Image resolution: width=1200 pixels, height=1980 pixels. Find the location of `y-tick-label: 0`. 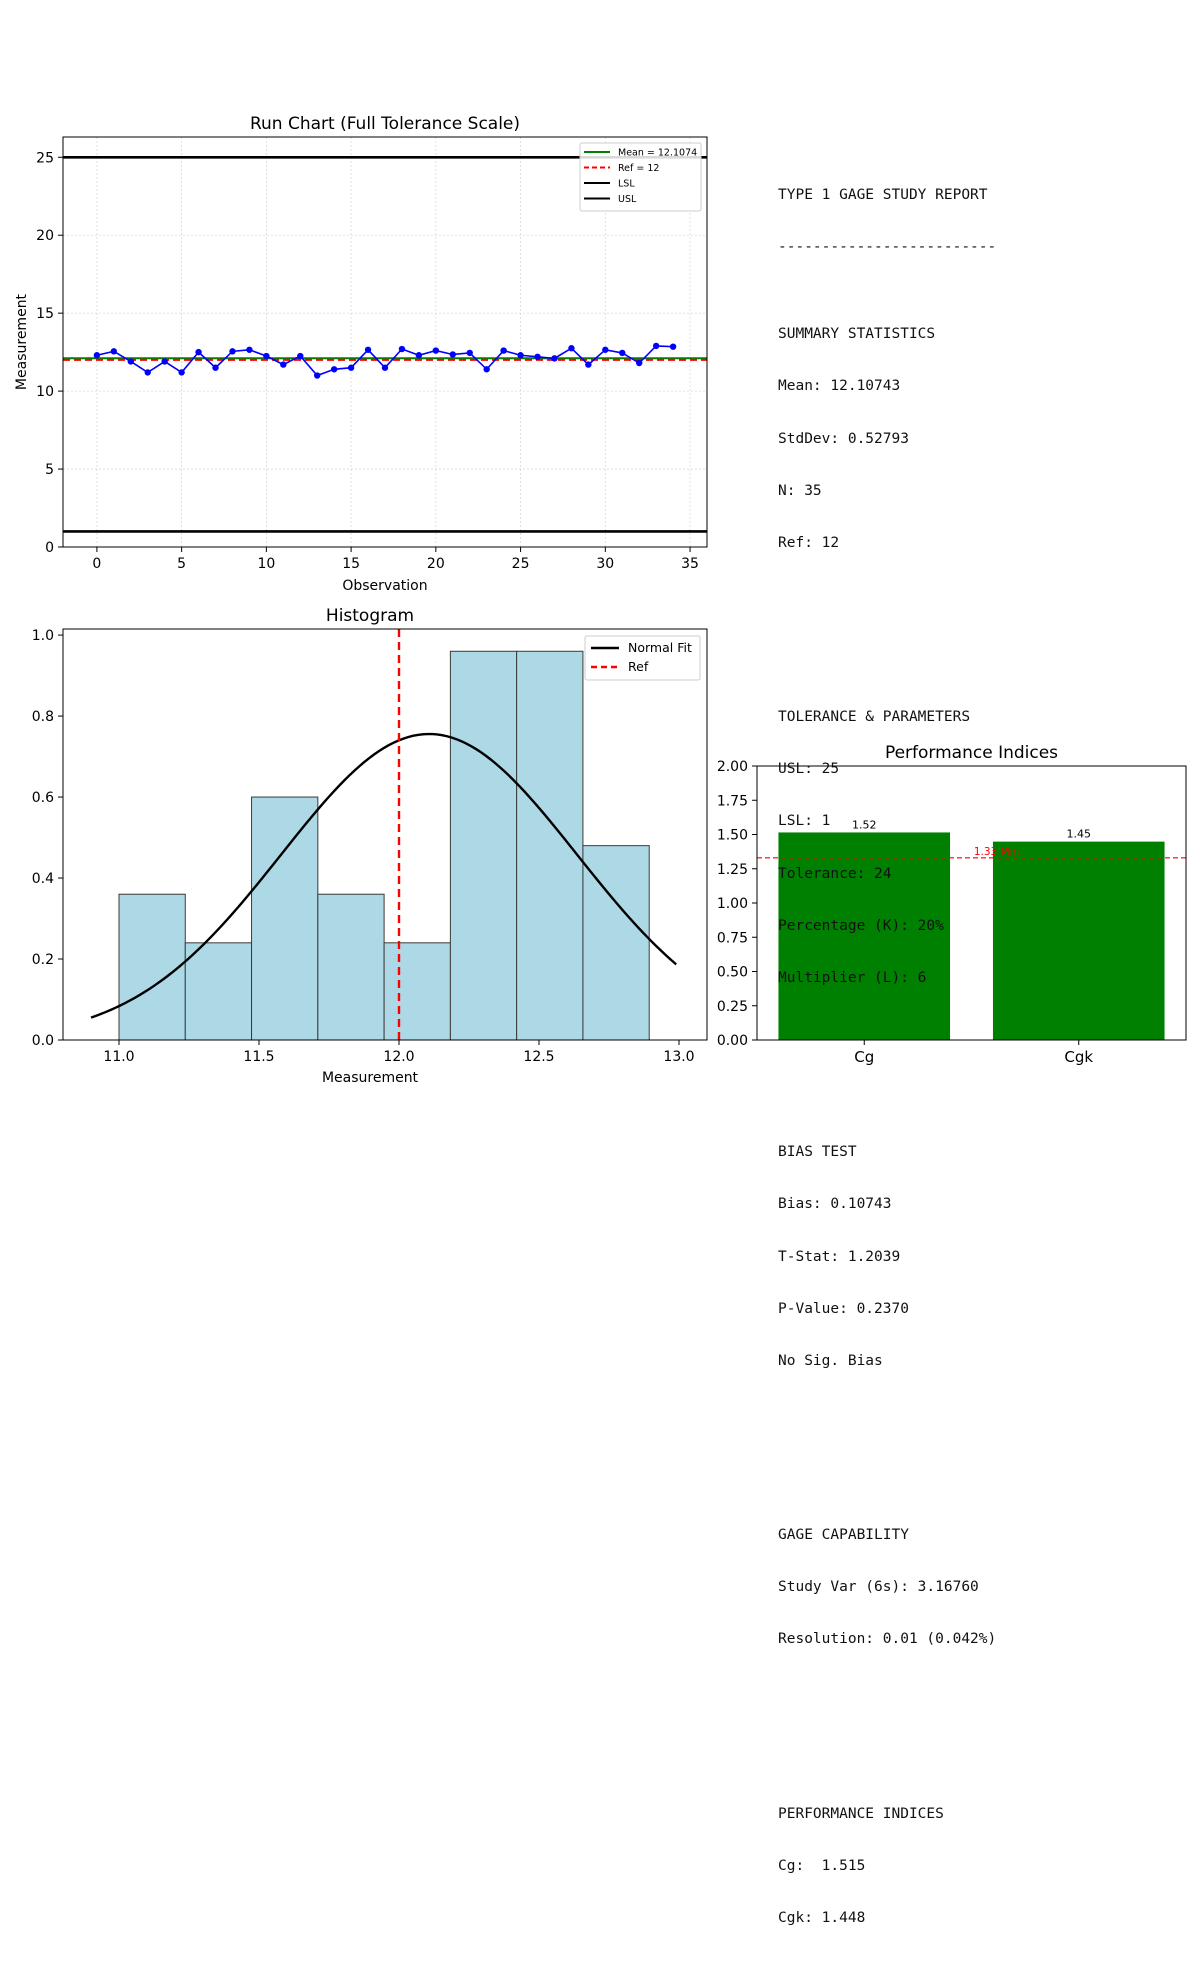

y-tick-label: 0 is located at coordinates (49, 548).